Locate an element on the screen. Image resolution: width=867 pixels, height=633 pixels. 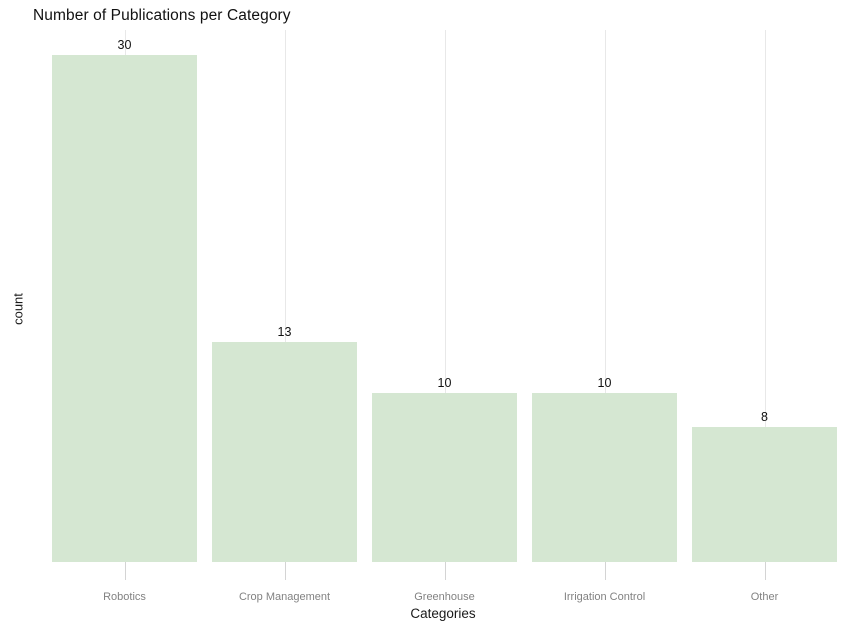
bar-crop-management is located at coordinates (284, 452).